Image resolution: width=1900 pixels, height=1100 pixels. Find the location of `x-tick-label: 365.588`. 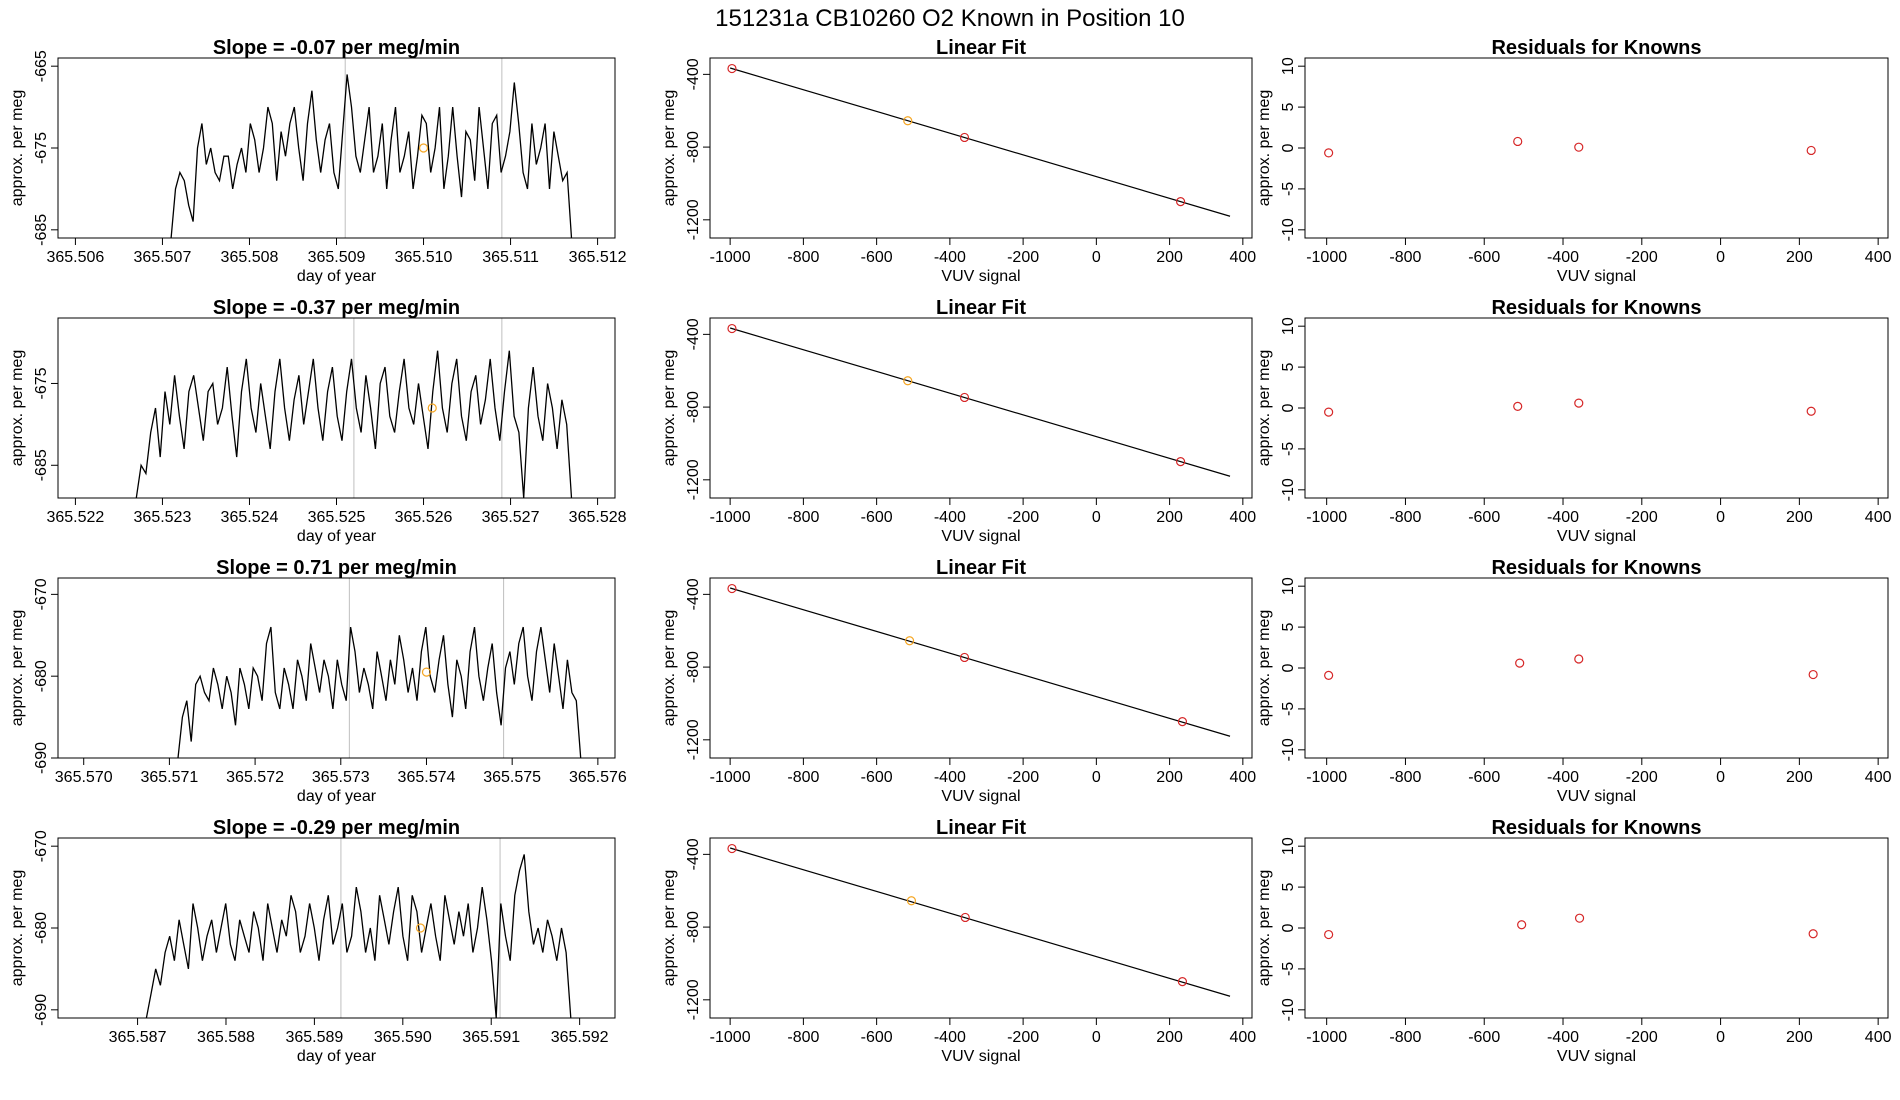

x-tick-label: 365.588 is located at coordinates (226, 1037).